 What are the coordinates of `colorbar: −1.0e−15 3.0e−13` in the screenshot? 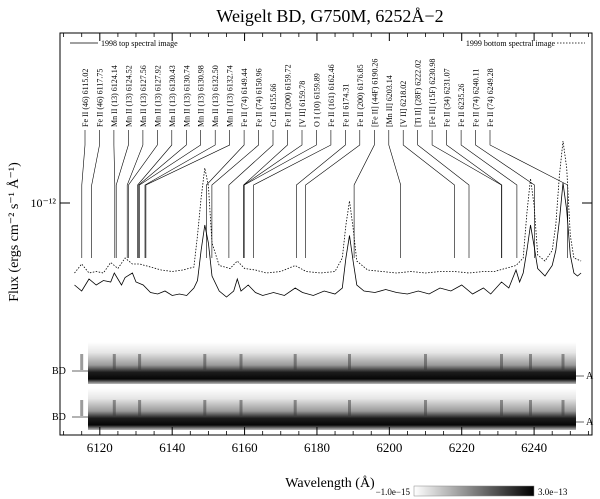 It's located at (472, 491).